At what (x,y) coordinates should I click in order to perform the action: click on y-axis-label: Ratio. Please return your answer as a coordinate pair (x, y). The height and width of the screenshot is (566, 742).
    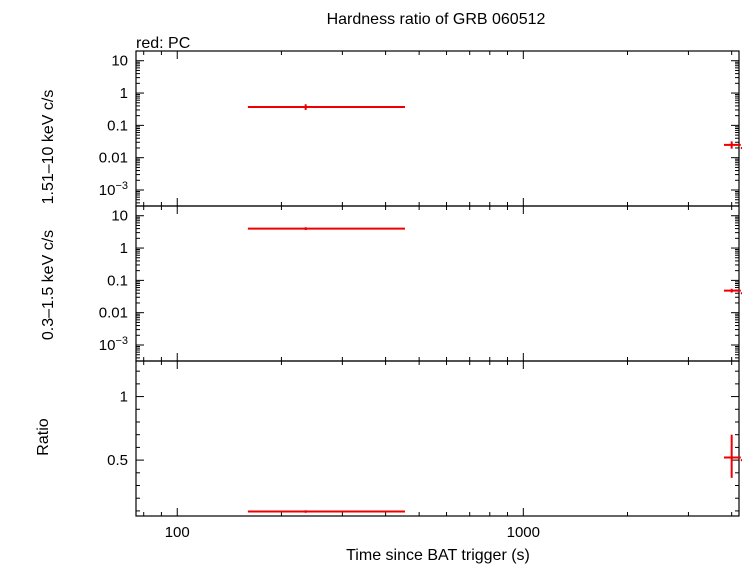
    Looking at the image, I should click on (43, 436).